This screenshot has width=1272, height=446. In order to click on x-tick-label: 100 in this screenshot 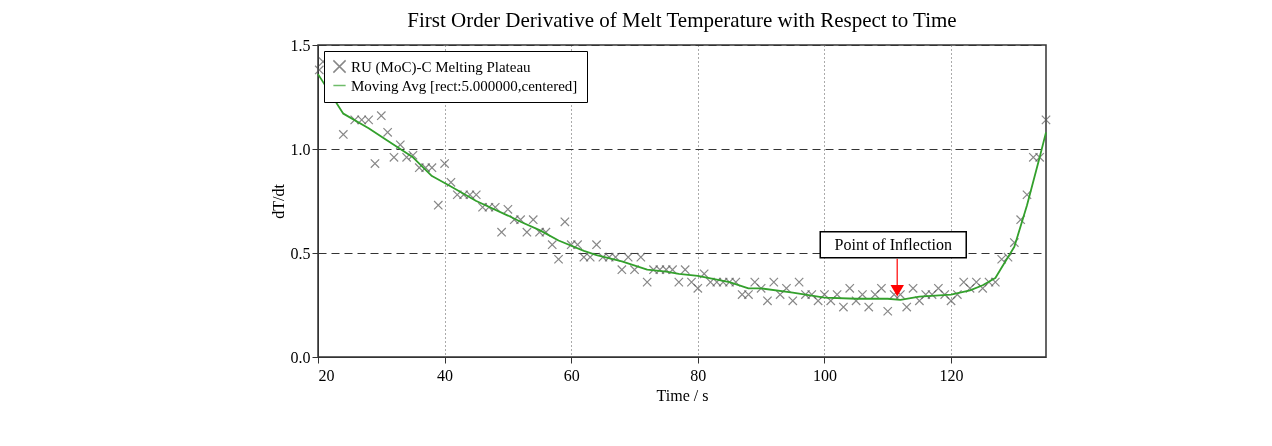, I will do `click(824, 375)`.